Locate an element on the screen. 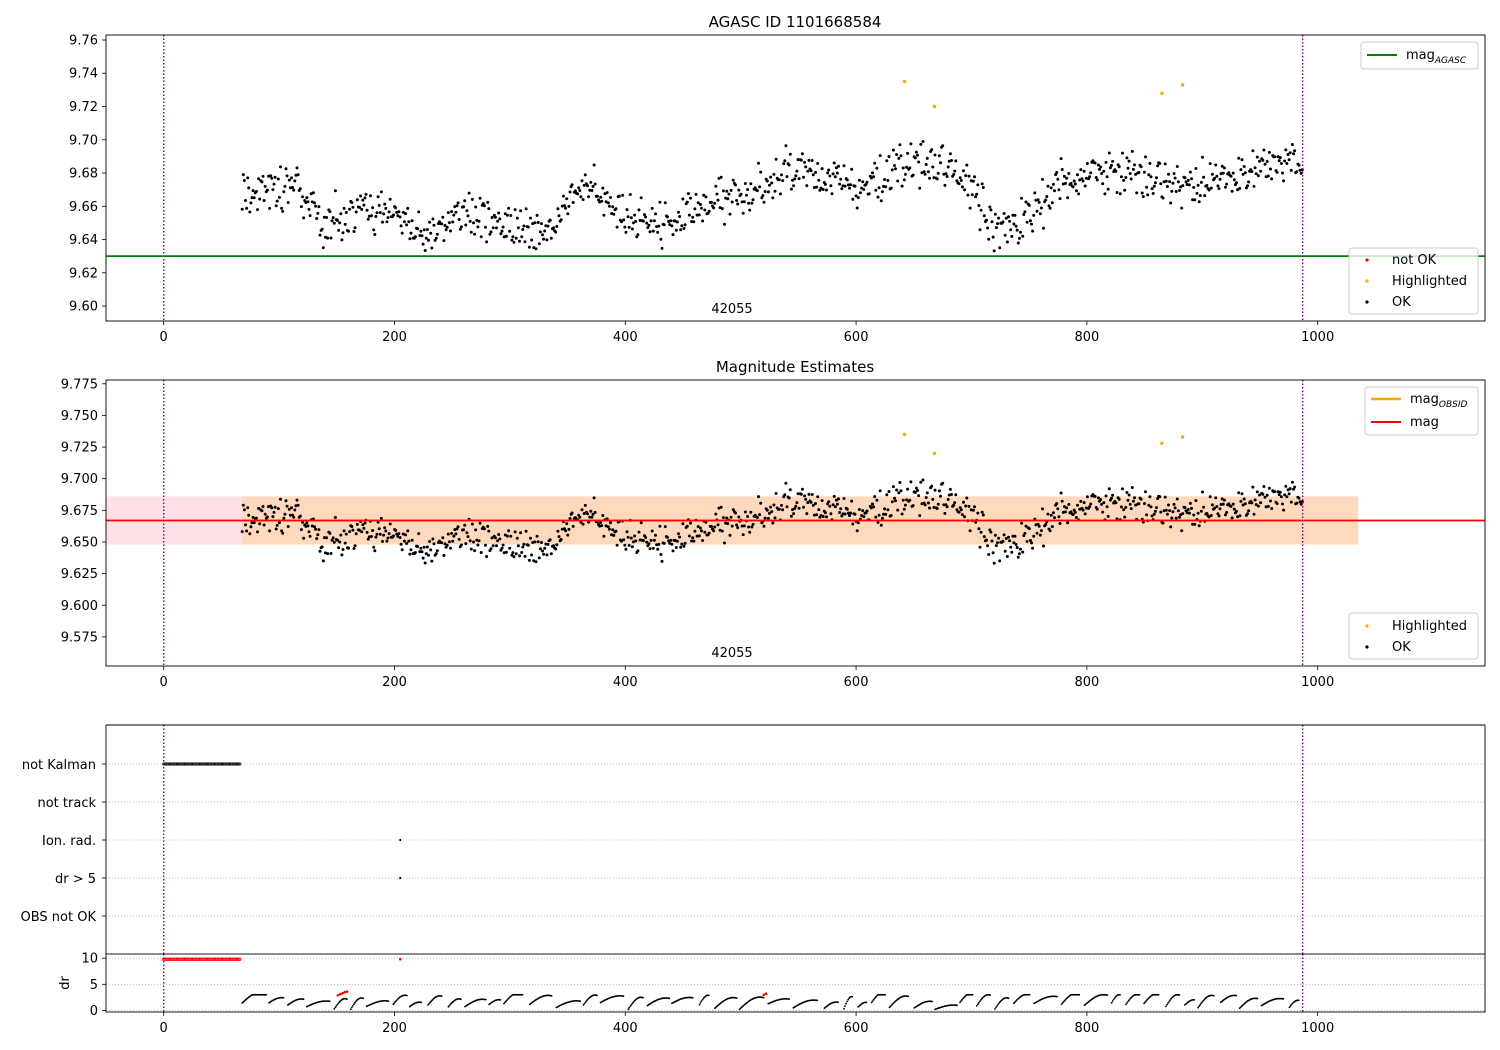 Image resolution: width=1500 pixels, height=1050 pixels. highlighted-point is located at coordinates (934, 106).